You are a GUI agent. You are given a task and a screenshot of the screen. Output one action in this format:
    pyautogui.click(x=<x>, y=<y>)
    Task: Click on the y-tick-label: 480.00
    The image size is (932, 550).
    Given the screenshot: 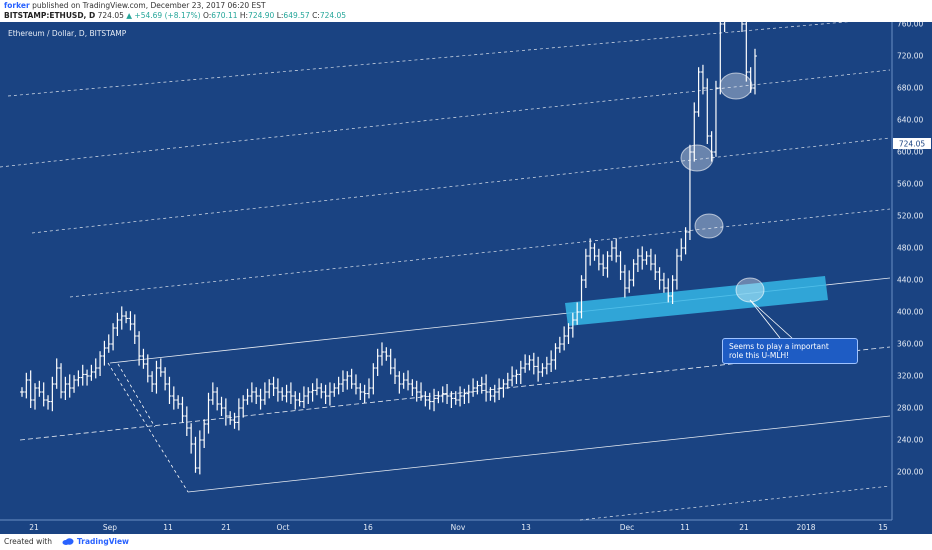 What is the action you would take?
    pyautogui.click(x=910, y=248)
    